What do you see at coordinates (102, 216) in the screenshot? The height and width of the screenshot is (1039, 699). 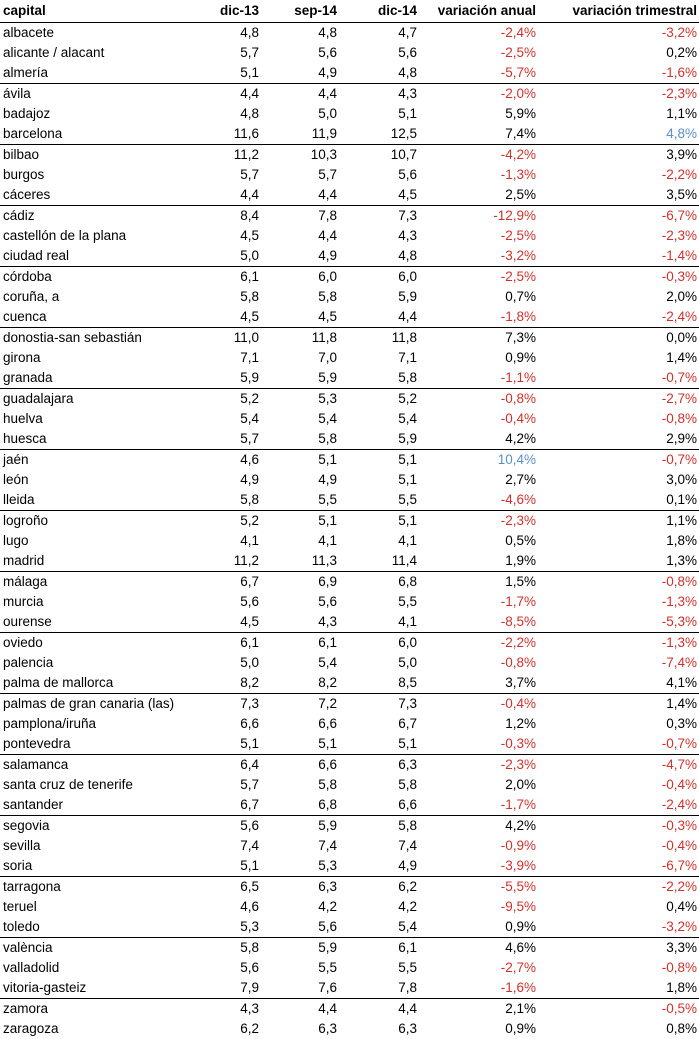 I see `cell-capital: cádiz` at bounding box center [102, 216].